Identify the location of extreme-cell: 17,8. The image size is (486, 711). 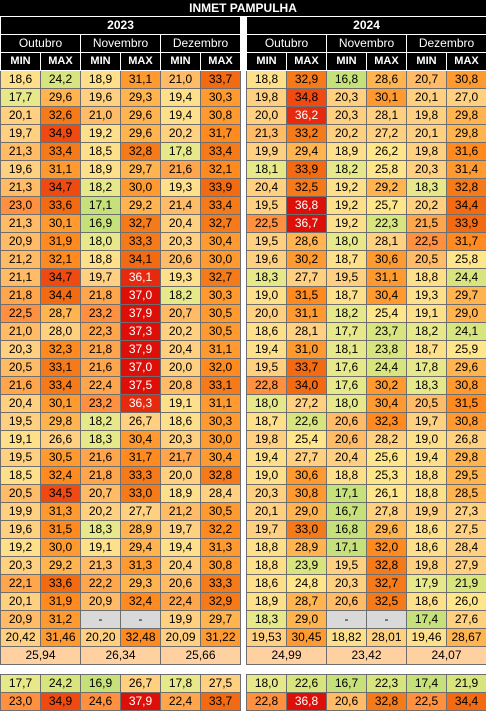
(181, 684).